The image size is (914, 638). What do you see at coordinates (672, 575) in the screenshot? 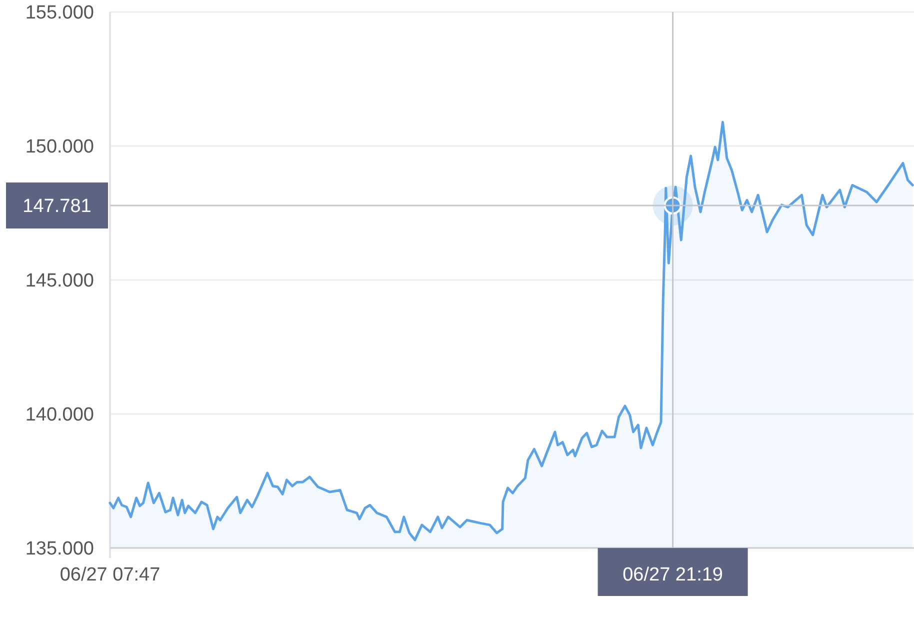
I see `x-tick-label: 06/27 21:19` at bounding box center [672, 575].